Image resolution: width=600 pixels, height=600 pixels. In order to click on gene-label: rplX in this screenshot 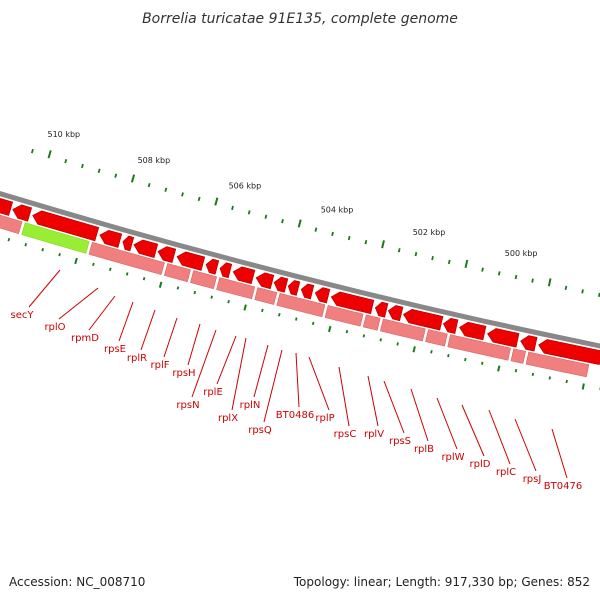, I will do `click(228, 418)`.